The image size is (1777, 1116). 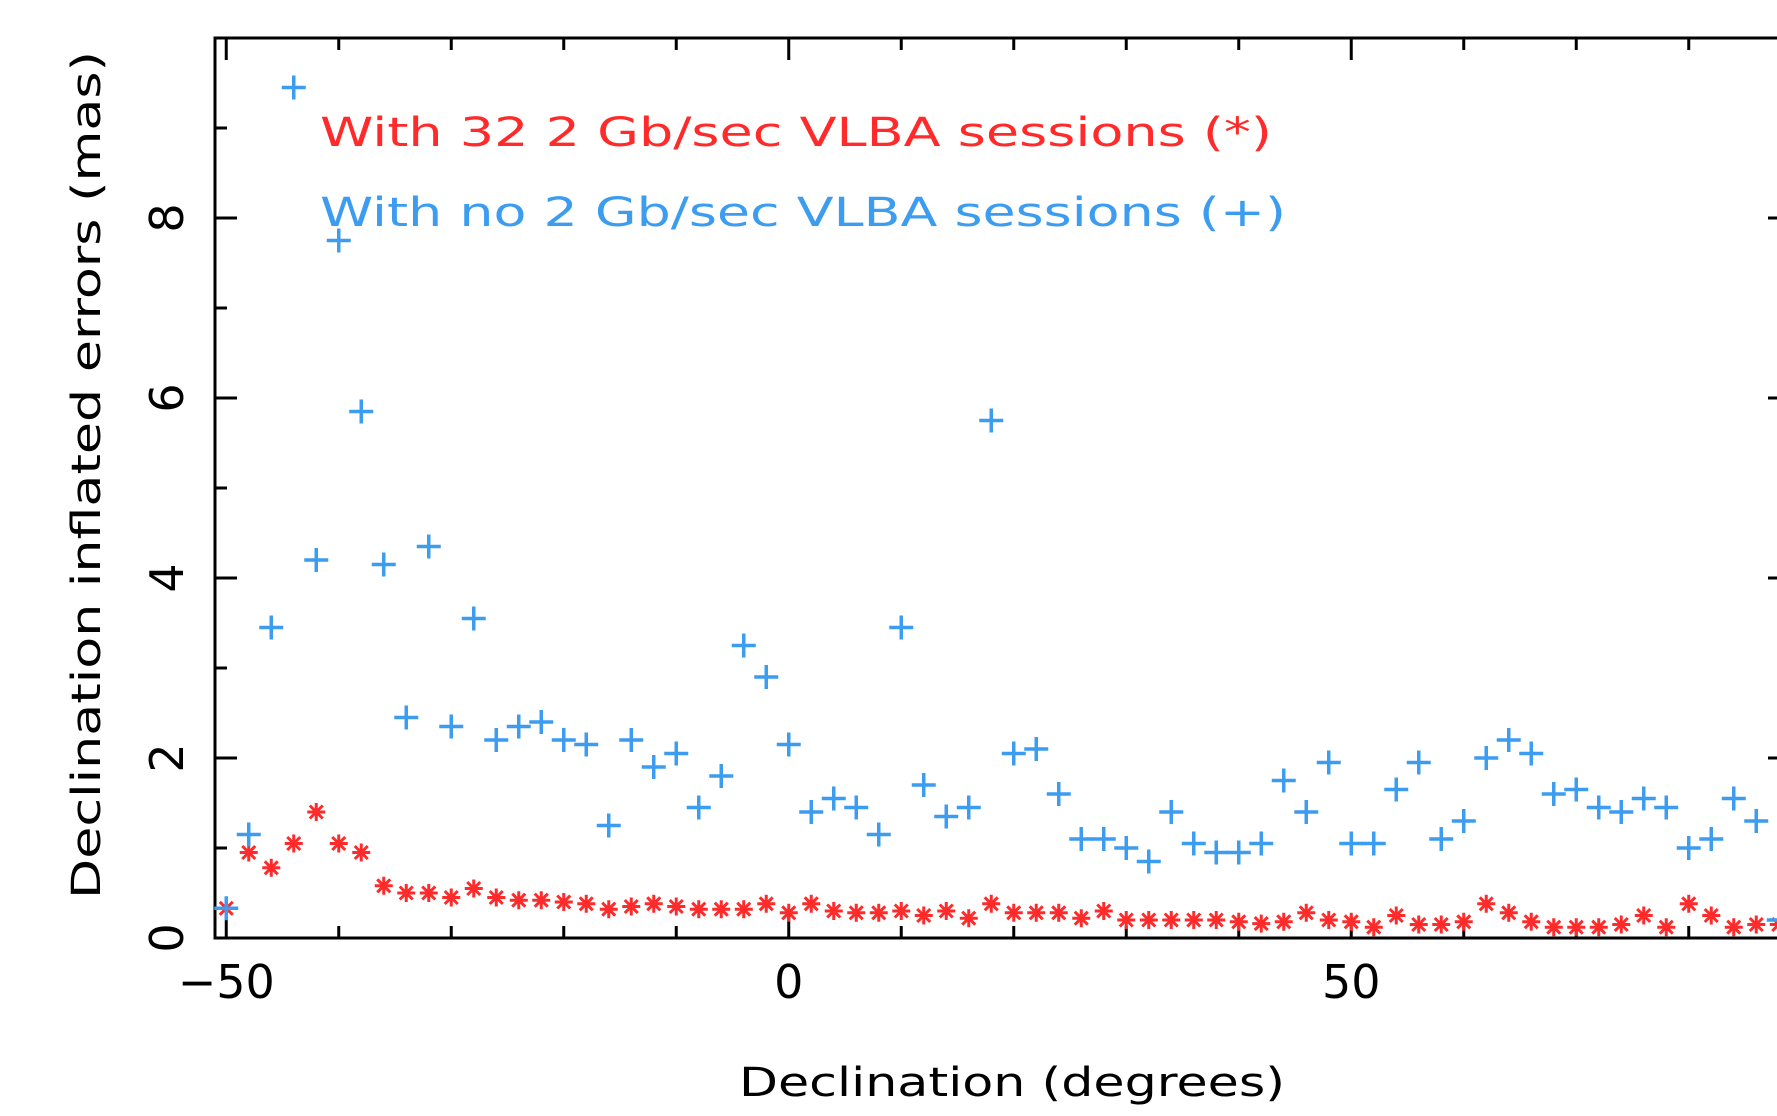 I want to click on y-tick-label: 2, so click(x=167, y=757).